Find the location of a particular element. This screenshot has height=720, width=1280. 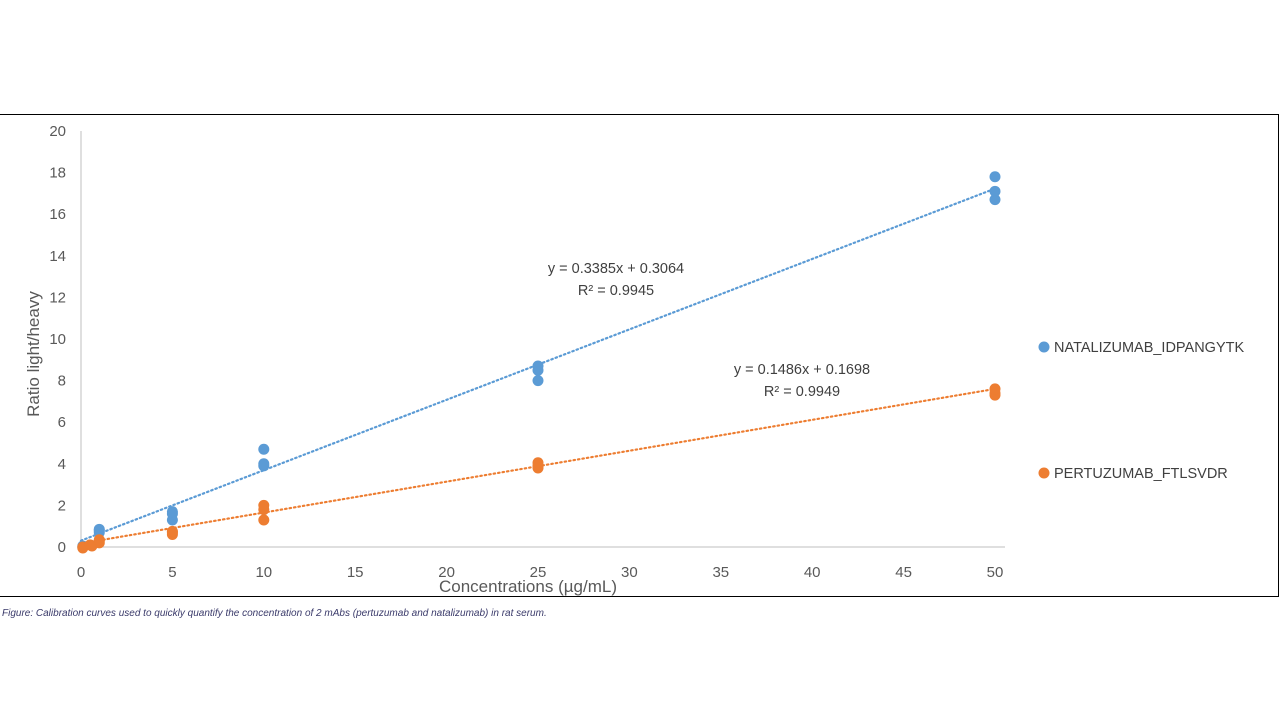

trendline-equation: y = 0.1486x + 0.1698 is located at coordinates (802, 370).